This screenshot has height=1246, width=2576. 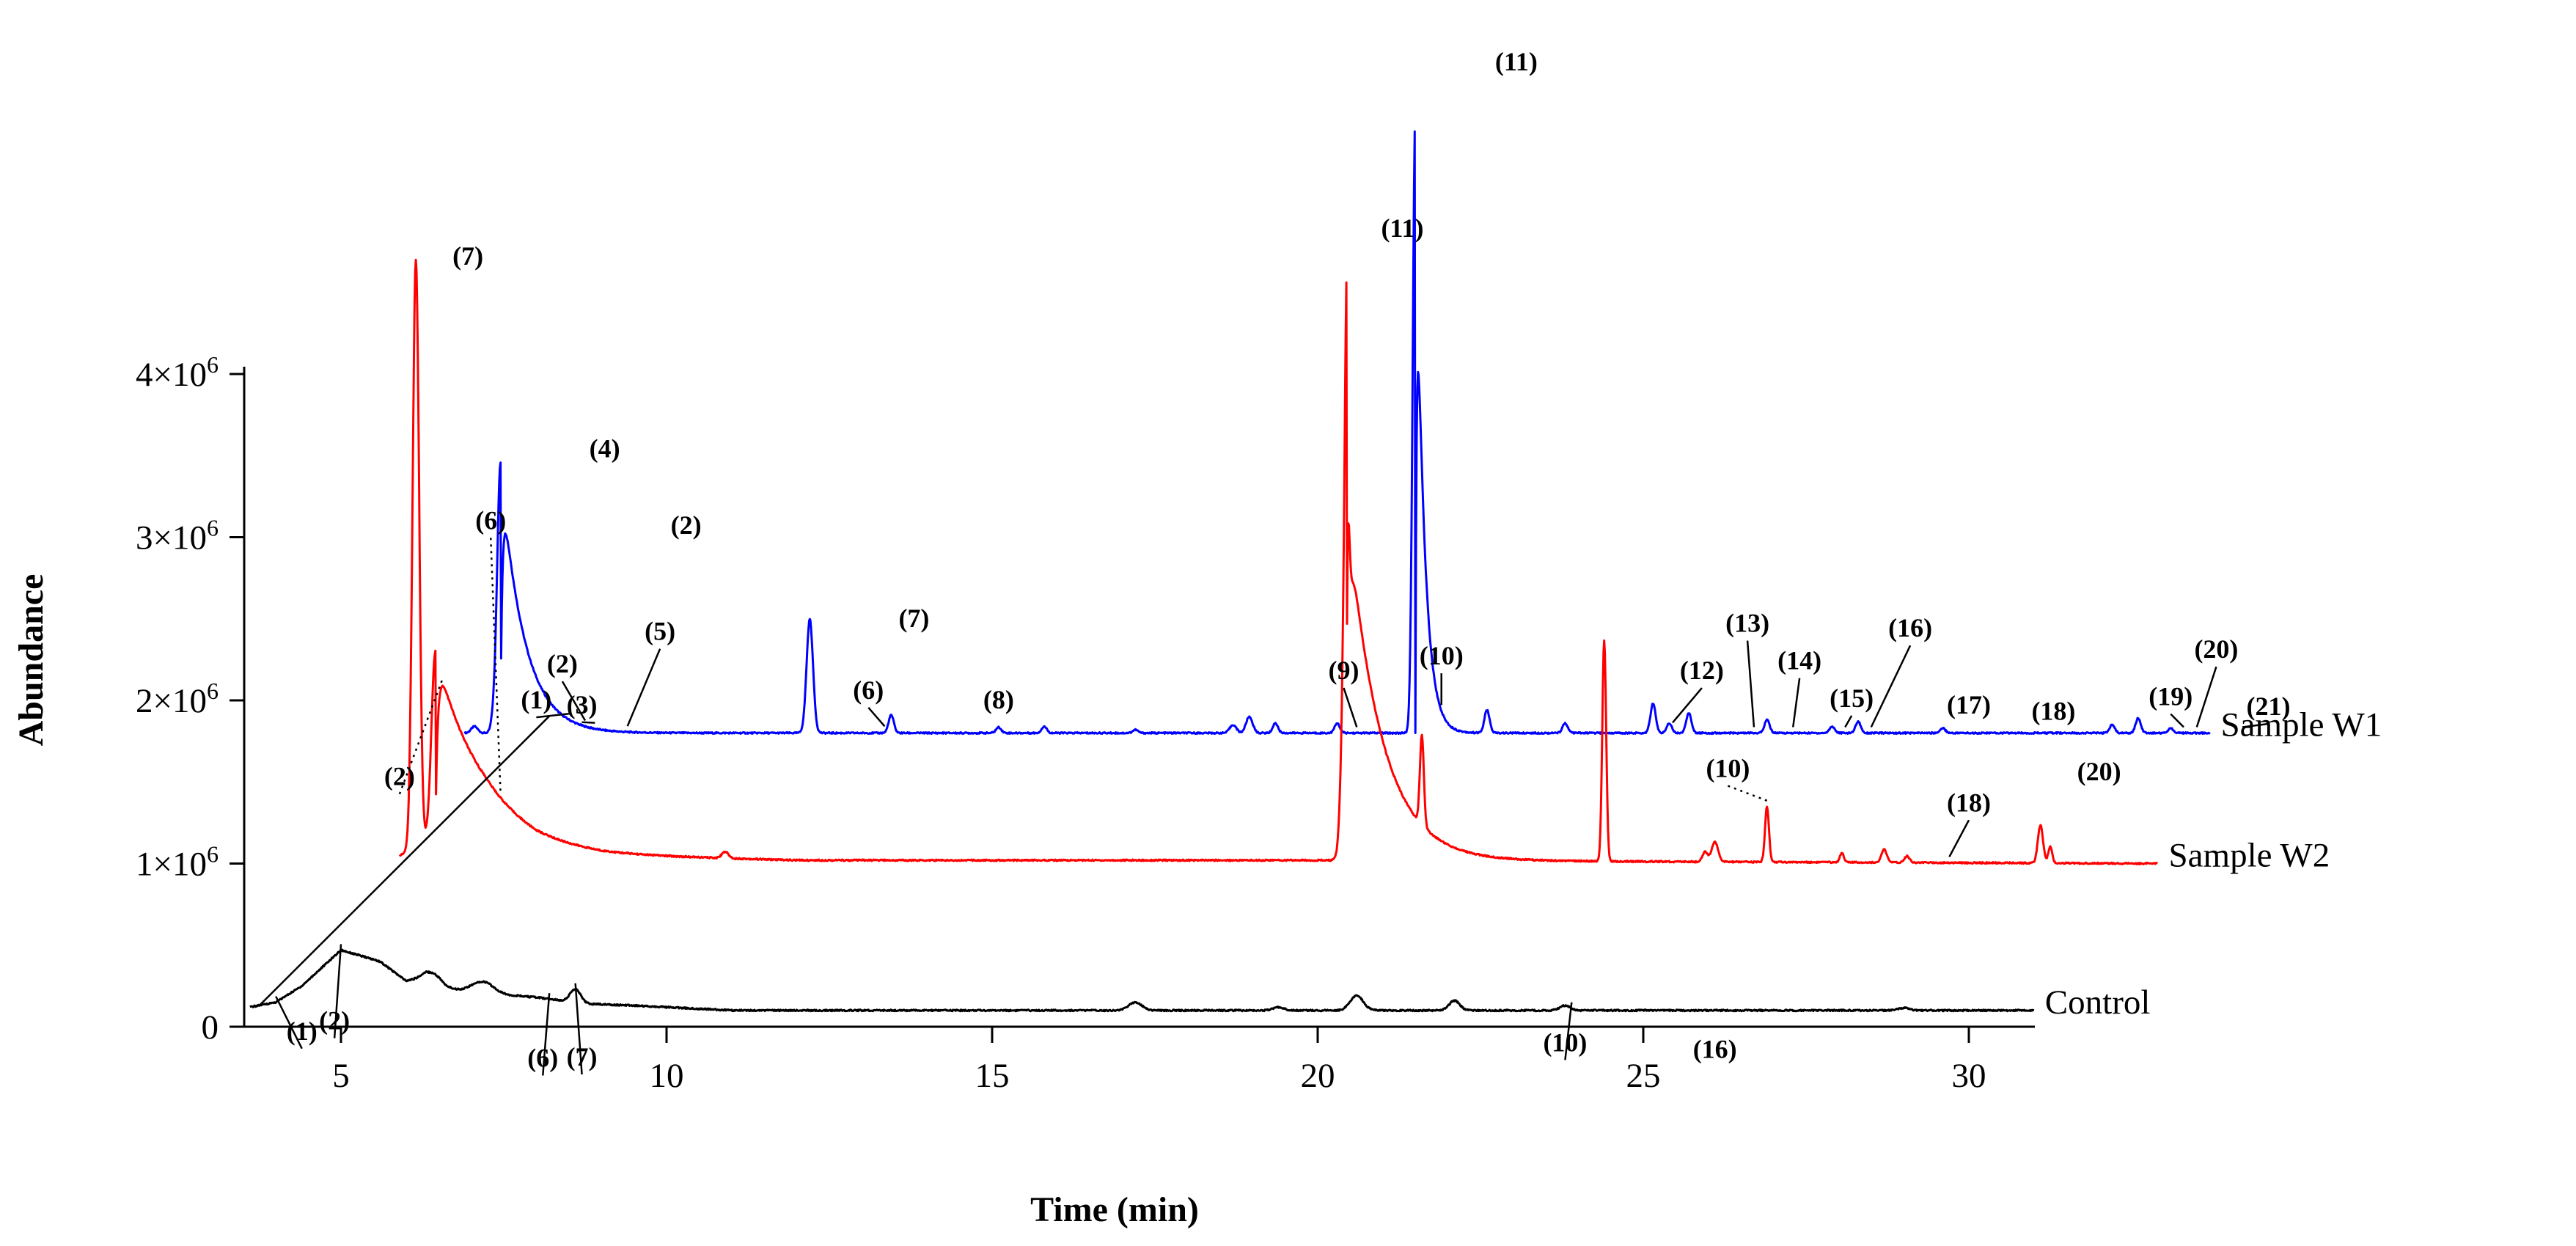 I want to click on series-labels: Sample W1 Sample W2 Control, so click(x=2214, y=864).